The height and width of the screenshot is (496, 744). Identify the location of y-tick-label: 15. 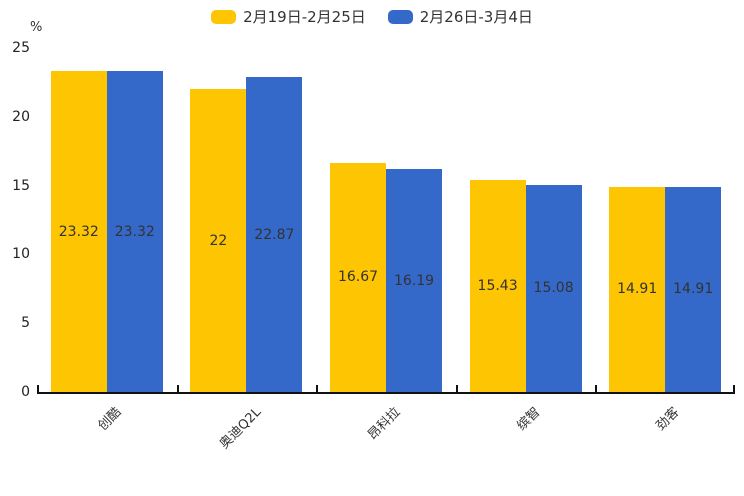
(21, 185).